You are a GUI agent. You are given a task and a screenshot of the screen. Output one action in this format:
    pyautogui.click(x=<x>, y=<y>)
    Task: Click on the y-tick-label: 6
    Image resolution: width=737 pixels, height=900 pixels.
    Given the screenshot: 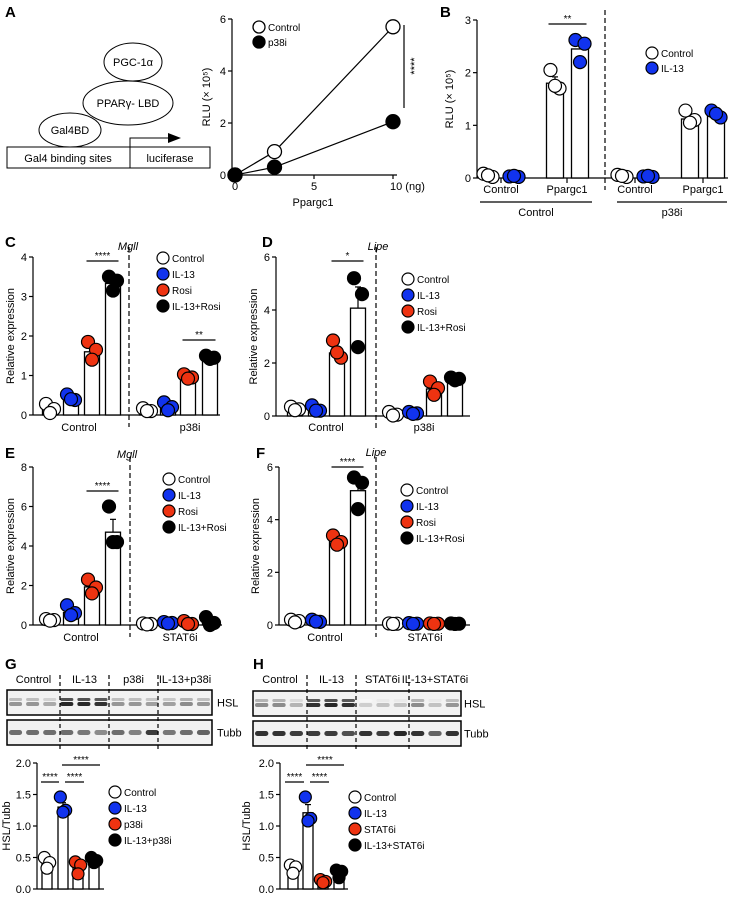 What is the action you would take?
    pyautogui.click(x=270, y=468)
    